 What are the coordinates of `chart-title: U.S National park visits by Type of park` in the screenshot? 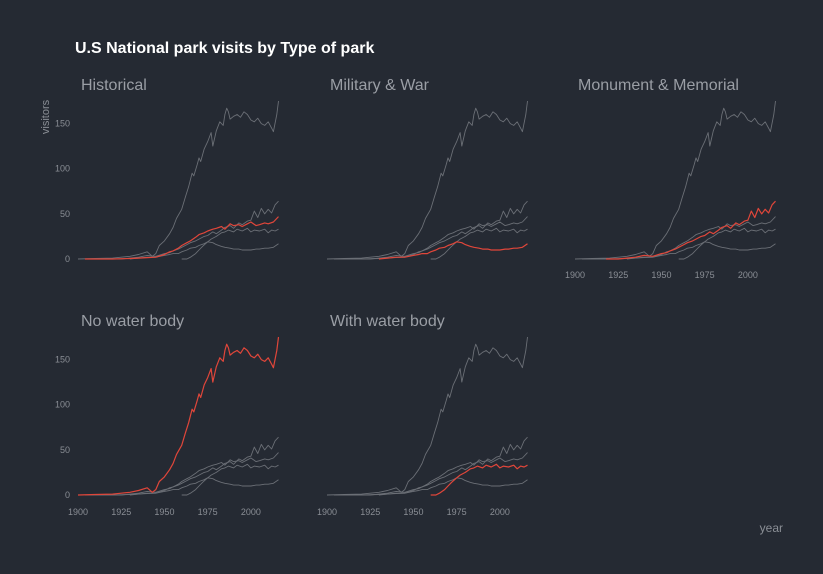 It's located at (224, 48).